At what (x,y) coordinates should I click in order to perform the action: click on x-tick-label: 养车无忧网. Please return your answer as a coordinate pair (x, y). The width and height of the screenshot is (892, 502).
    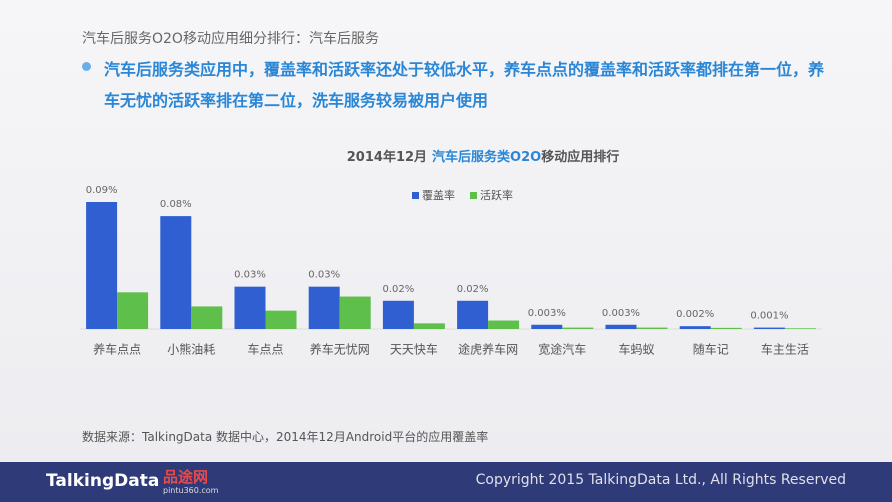
    Looking at the image, I should click on (340, 349).